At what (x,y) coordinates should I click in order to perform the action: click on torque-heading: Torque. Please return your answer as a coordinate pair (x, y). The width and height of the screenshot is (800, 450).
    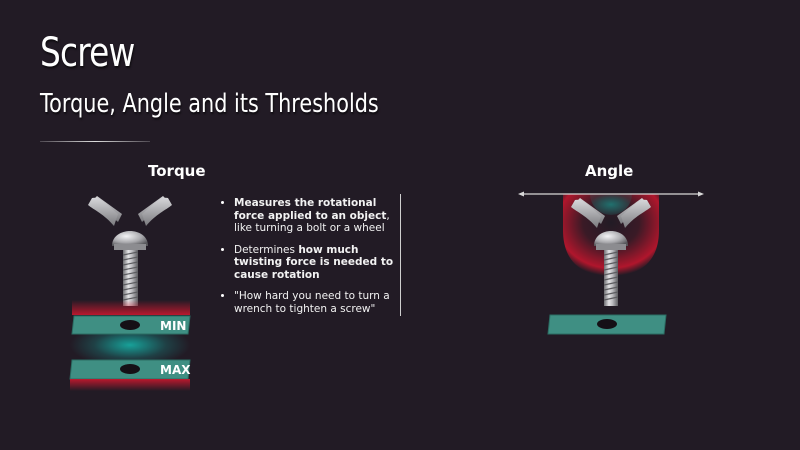
    Looking at the image, I should click on (177, 171).